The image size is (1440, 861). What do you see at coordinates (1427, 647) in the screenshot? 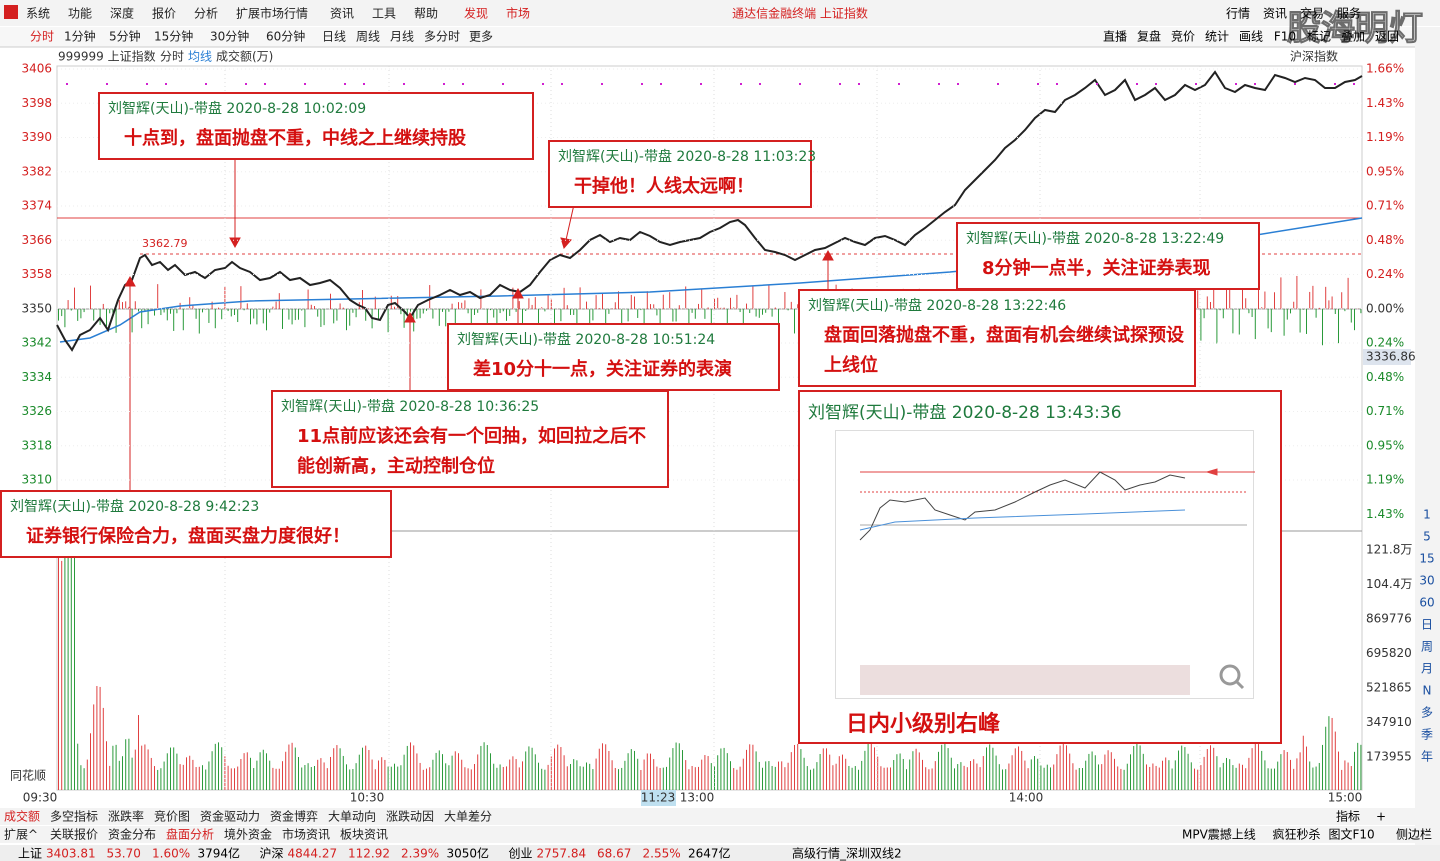
I see `sidebar-button: 周` at bounding box center [1427, 647].